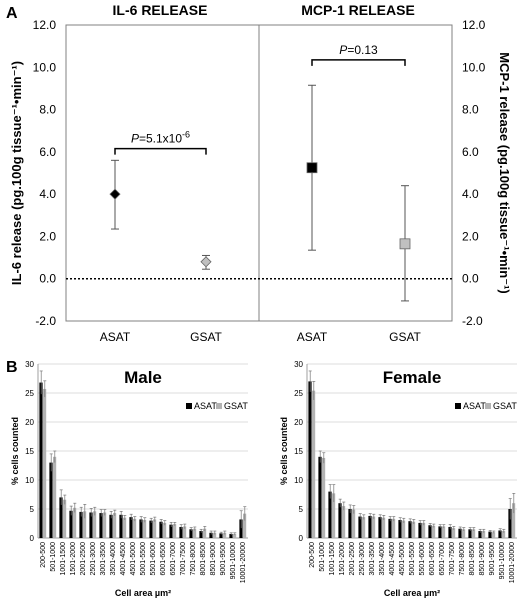 The width and height of the screenshot is (520, 603). Describe the element at coordinates (505, 406) in the screenshot. I see `female-legend-label-gsat: GSAT` at that location.